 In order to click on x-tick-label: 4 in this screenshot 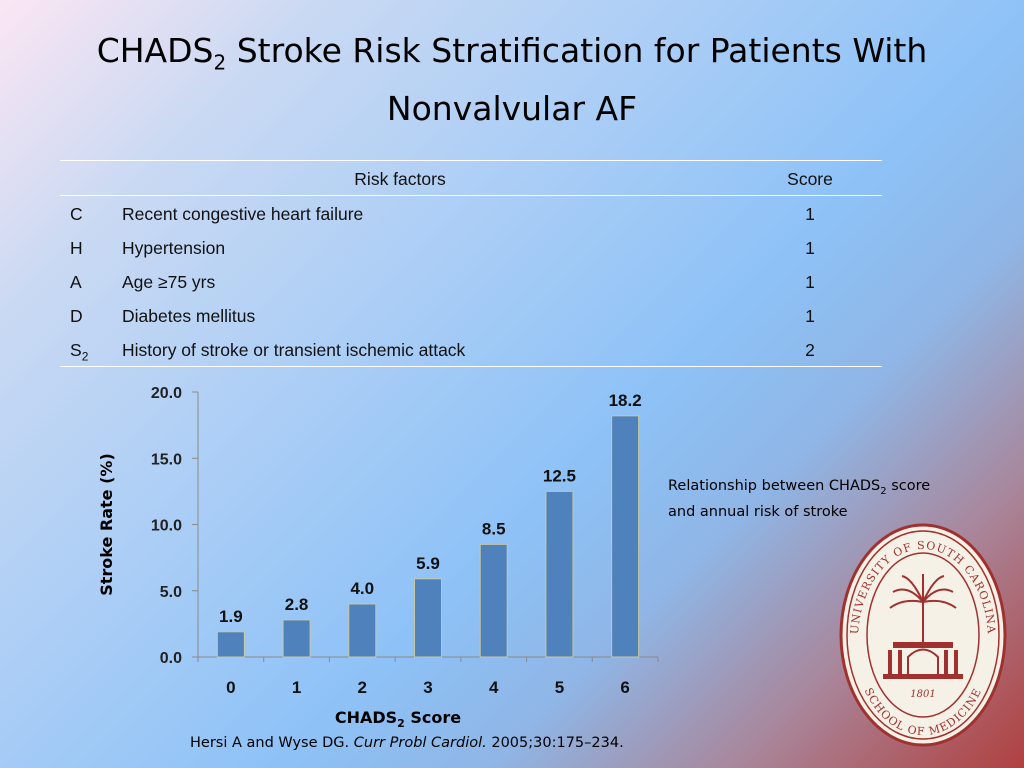, I will do `click(494, 687)`.